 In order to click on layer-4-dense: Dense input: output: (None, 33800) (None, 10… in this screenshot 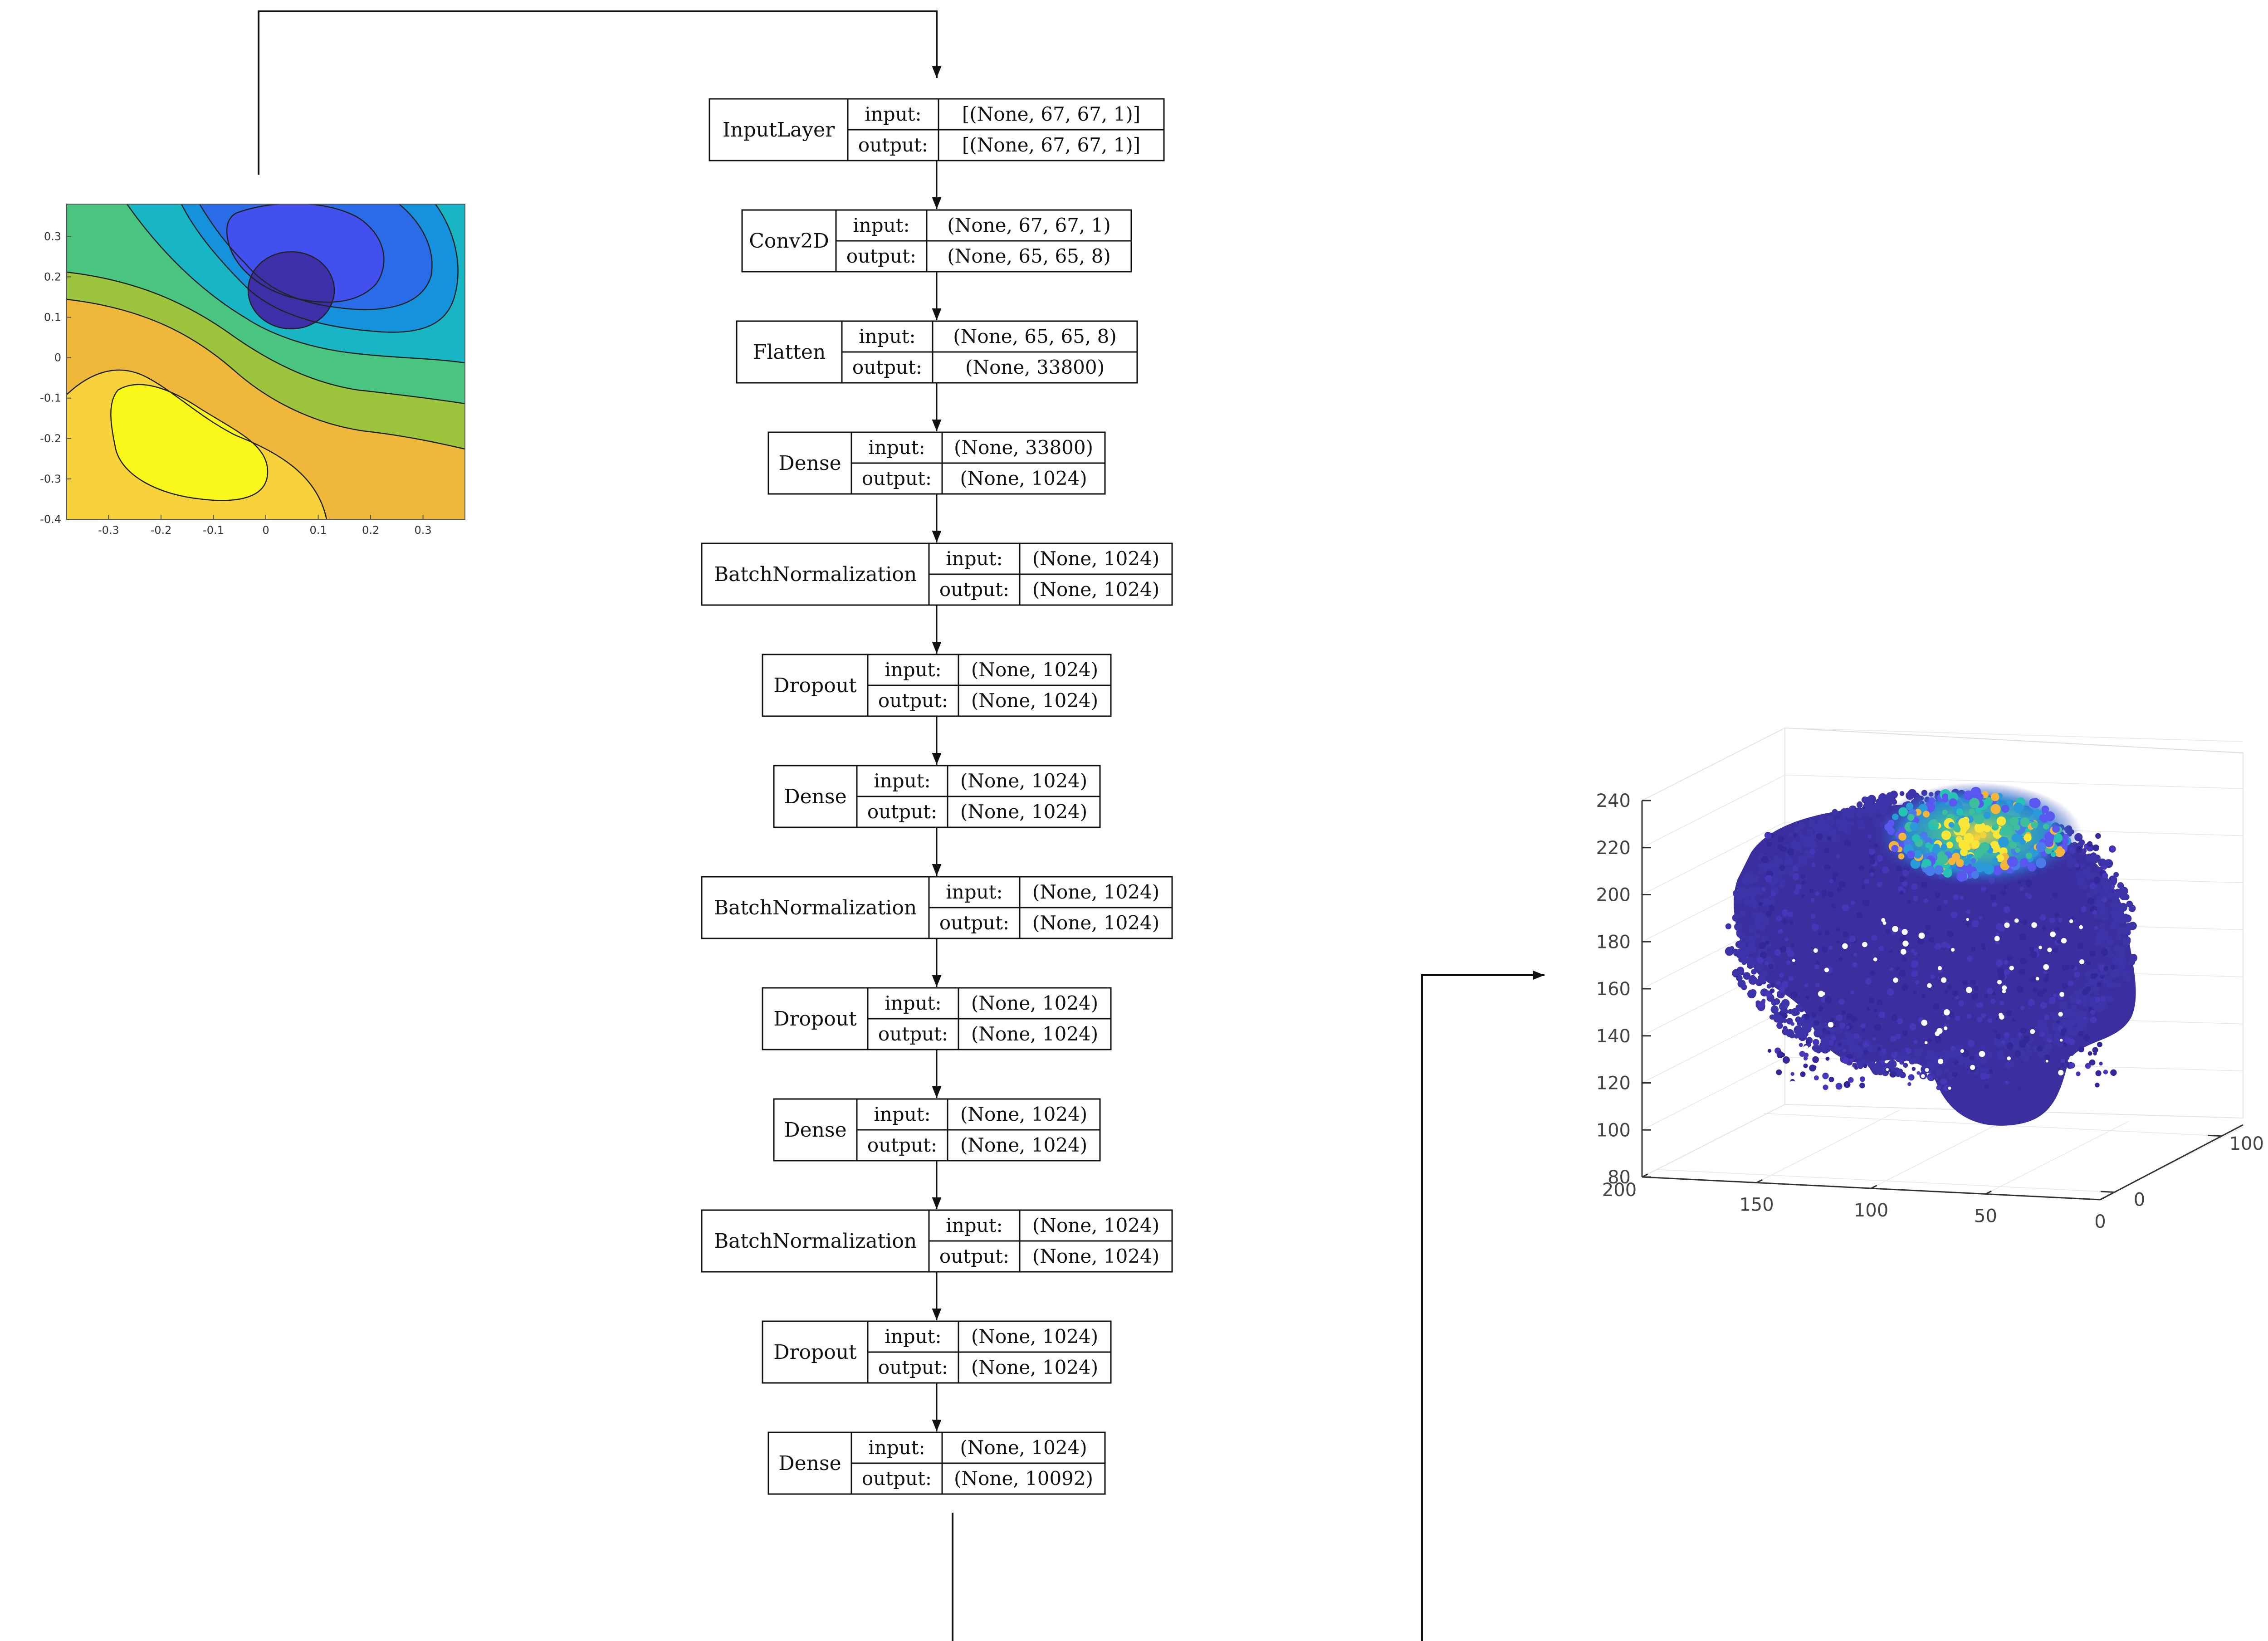, I will do `click(937, 463)`.